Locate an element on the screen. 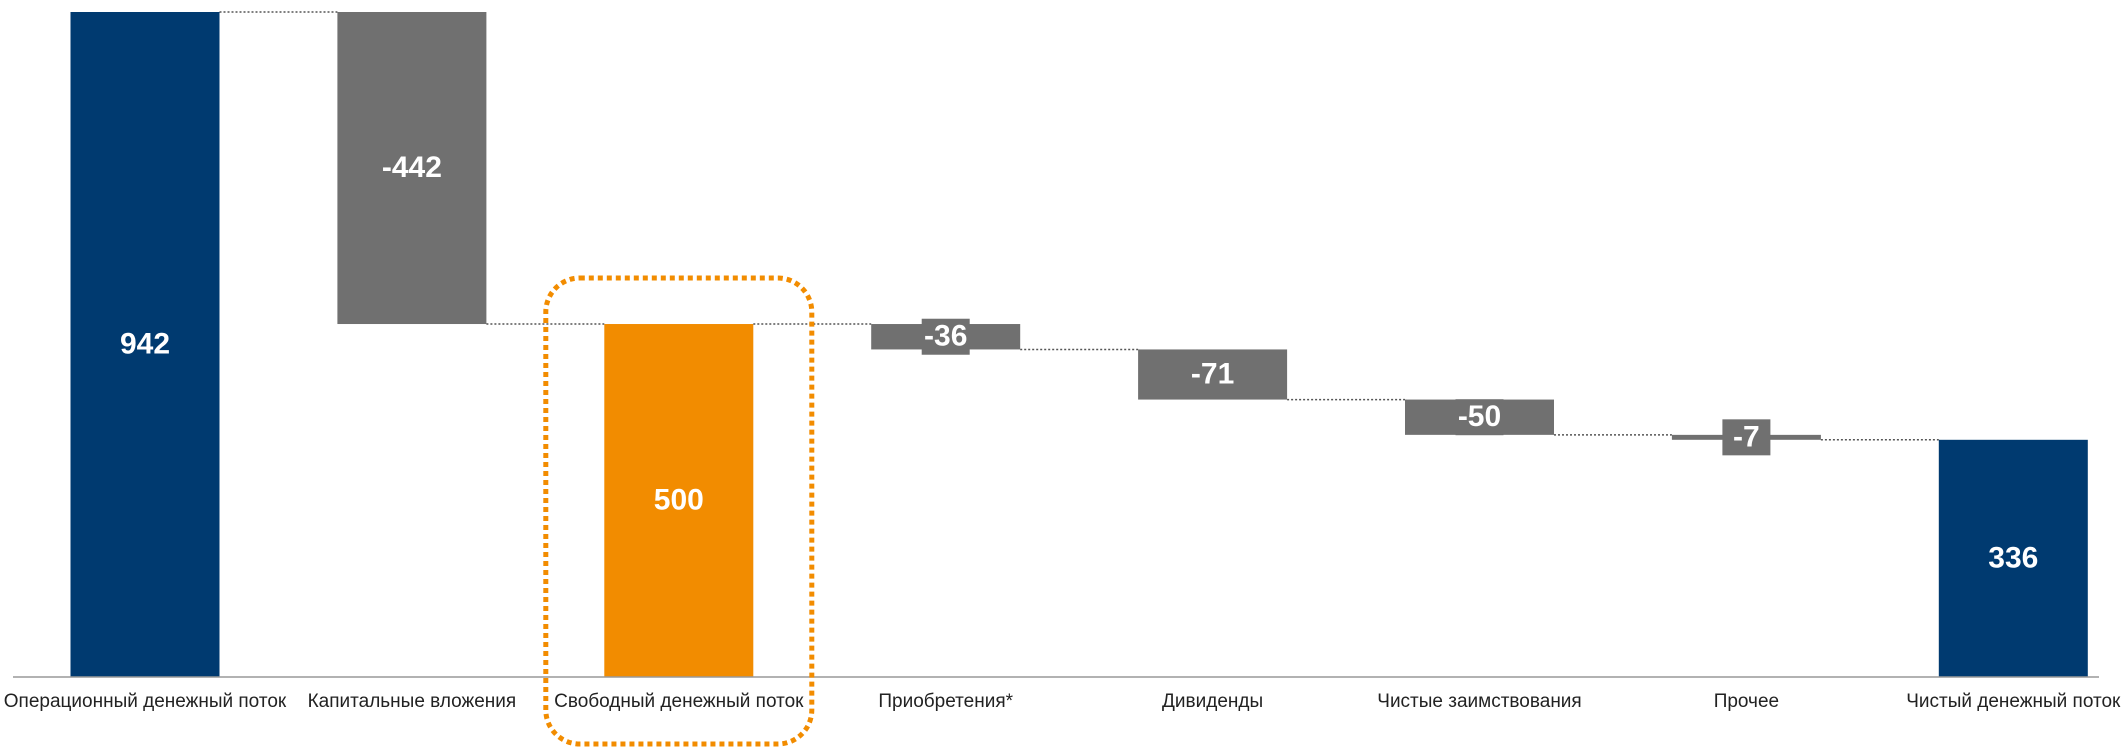  x-tick-label: Дивиденды is located at coordinates (1212, 701).